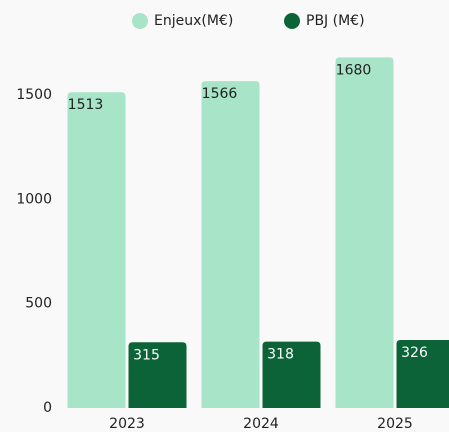  I want to click on y-tick-label: 500, so click(38, 304).